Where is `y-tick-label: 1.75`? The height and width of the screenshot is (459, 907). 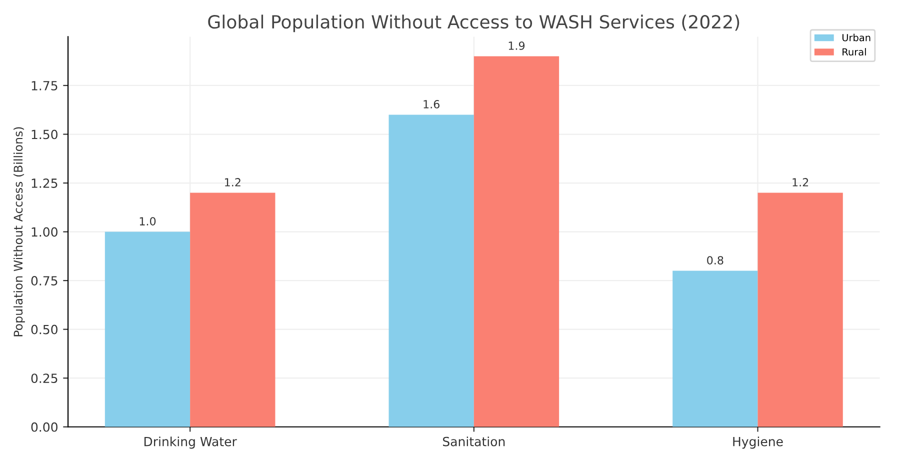
y-tick-label: 1.75 is located at coordinates (45, 85).